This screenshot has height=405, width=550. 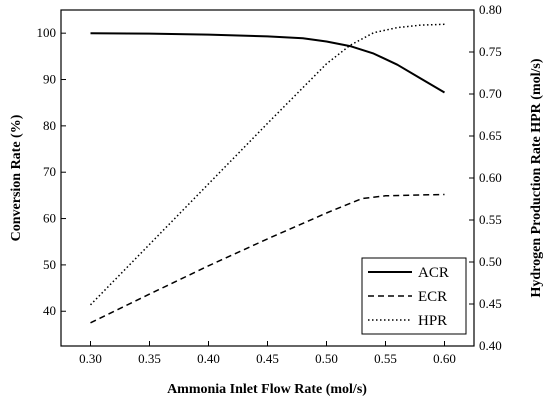 What do you see at coordinates (47, 32) in the screenshot?
I see `y-tick-label: 100` at bounding box center [47, 32].